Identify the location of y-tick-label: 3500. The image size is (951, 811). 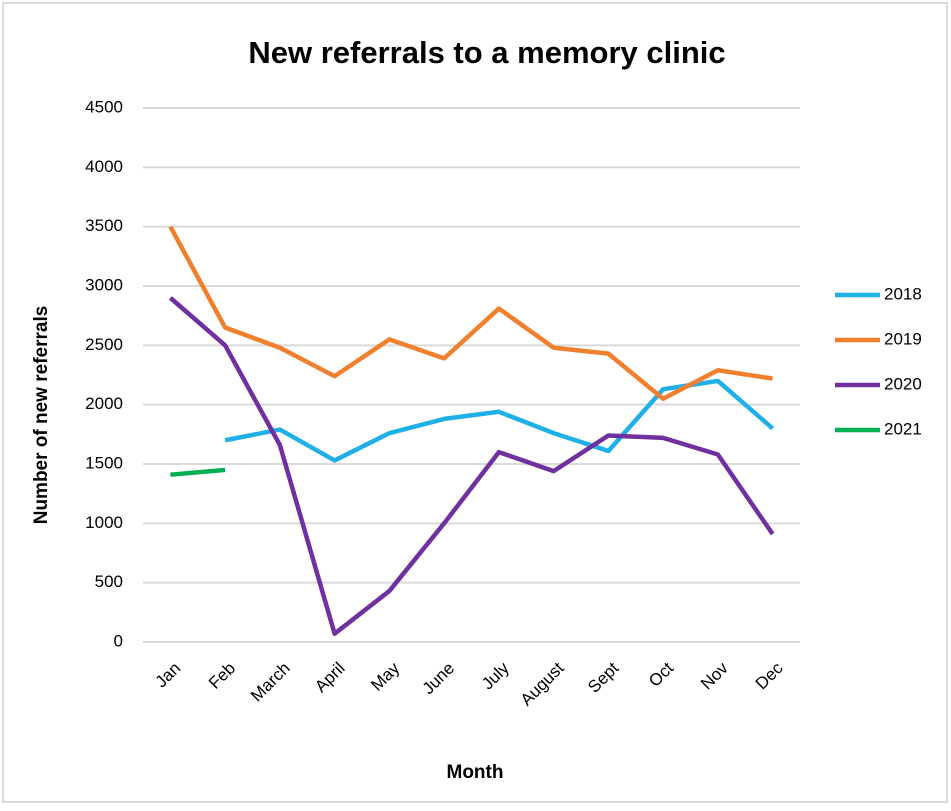
(104, 225).